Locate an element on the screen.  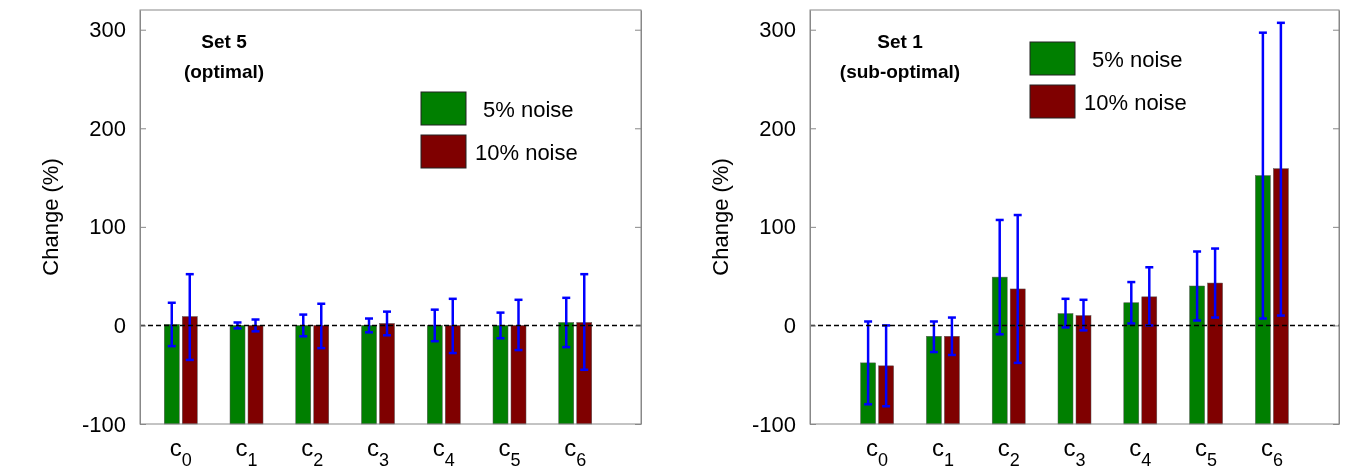
text: (optimal) is located at coordinates (224, 71).